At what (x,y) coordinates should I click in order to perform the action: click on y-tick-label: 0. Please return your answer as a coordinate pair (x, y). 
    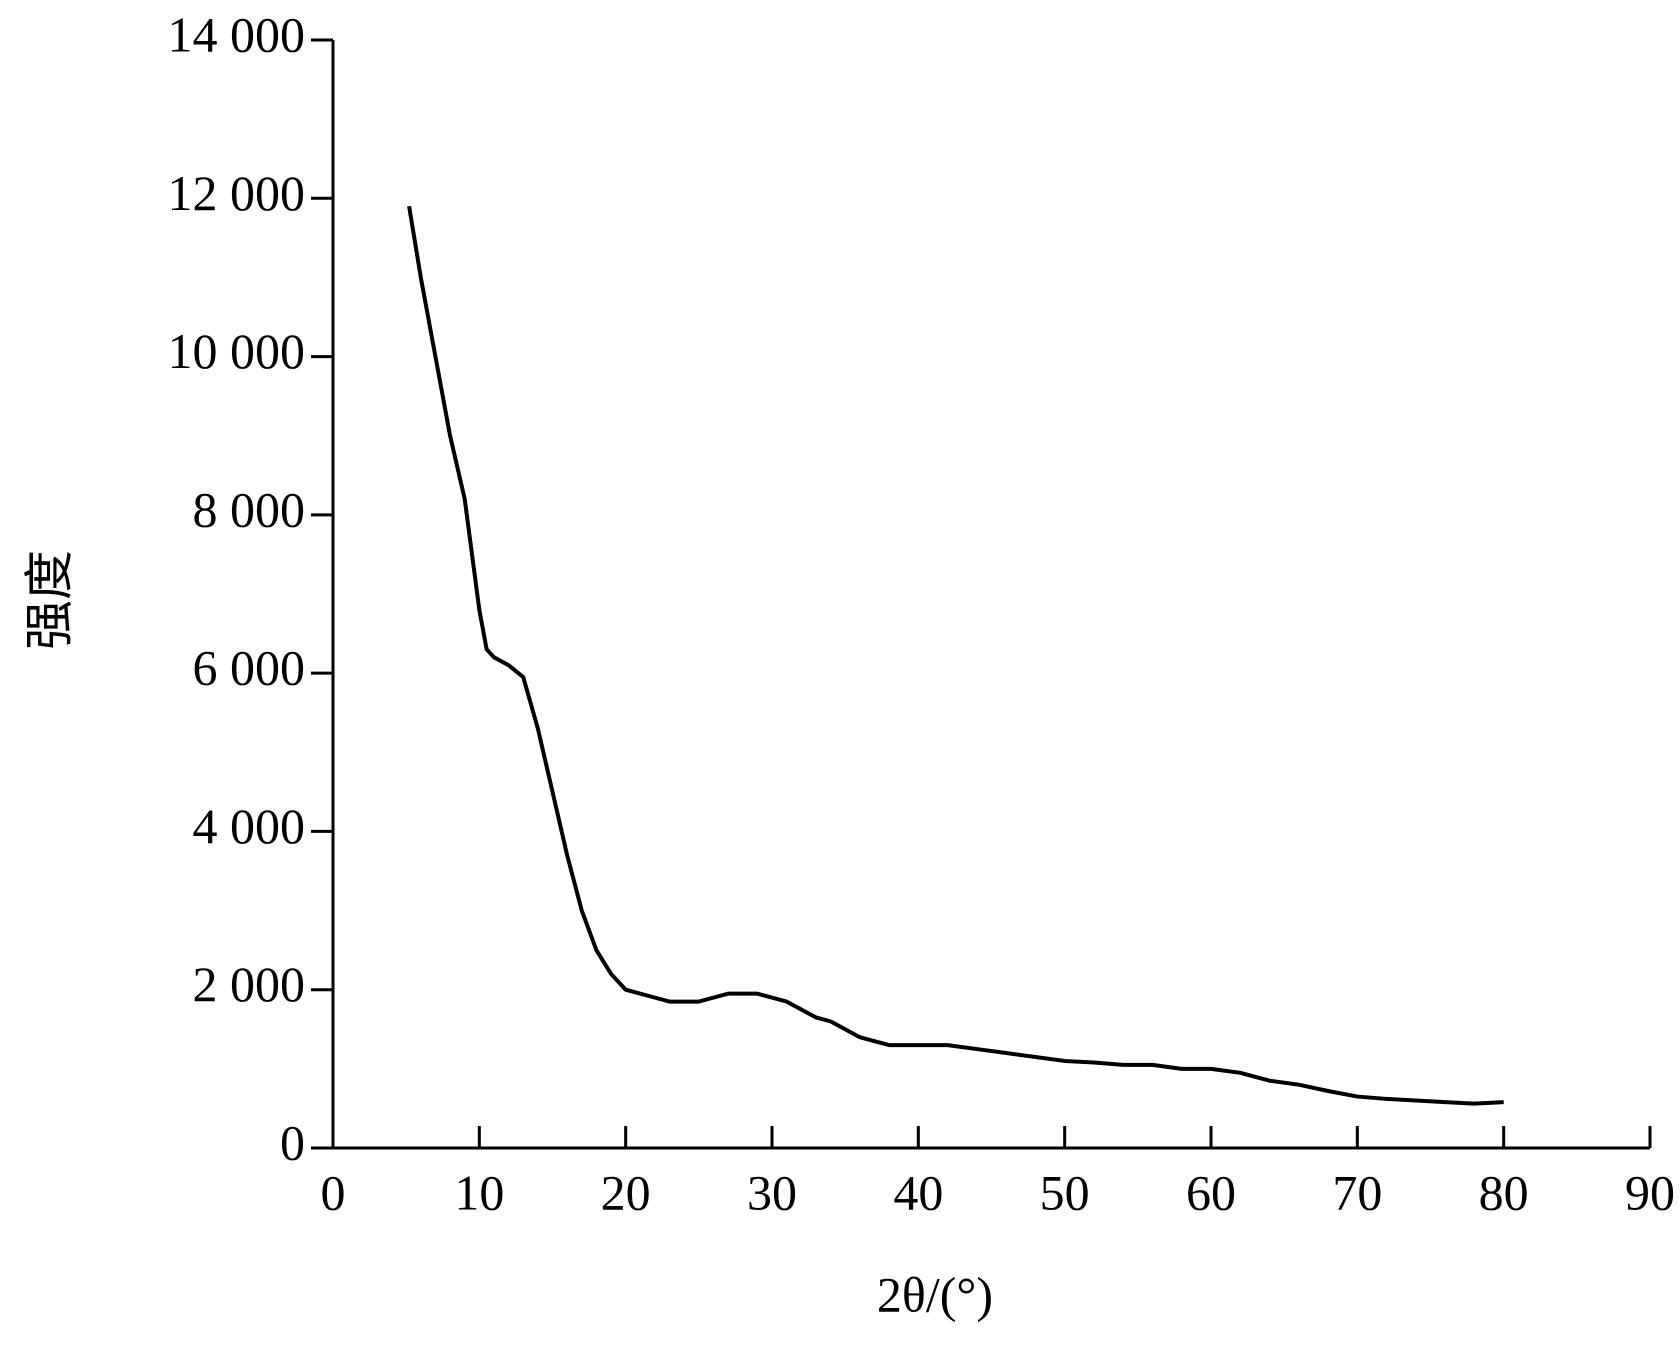
    Looking at the image, I should click on (292, 1142).